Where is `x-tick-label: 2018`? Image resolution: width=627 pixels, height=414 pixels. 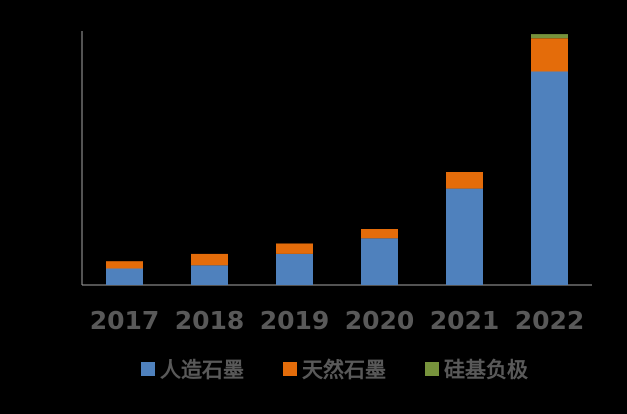 x-tick-label: 2018 is located at coordinates (210, 320).